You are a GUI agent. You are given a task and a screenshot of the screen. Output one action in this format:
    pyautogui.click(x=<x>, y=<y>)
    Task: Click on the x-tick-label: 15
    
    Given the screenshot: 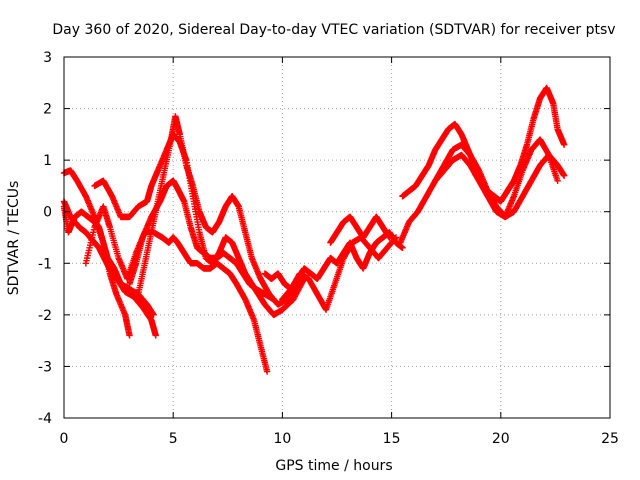 What is the action you would take?
    pyautogui.click(x=392, y=439)
    